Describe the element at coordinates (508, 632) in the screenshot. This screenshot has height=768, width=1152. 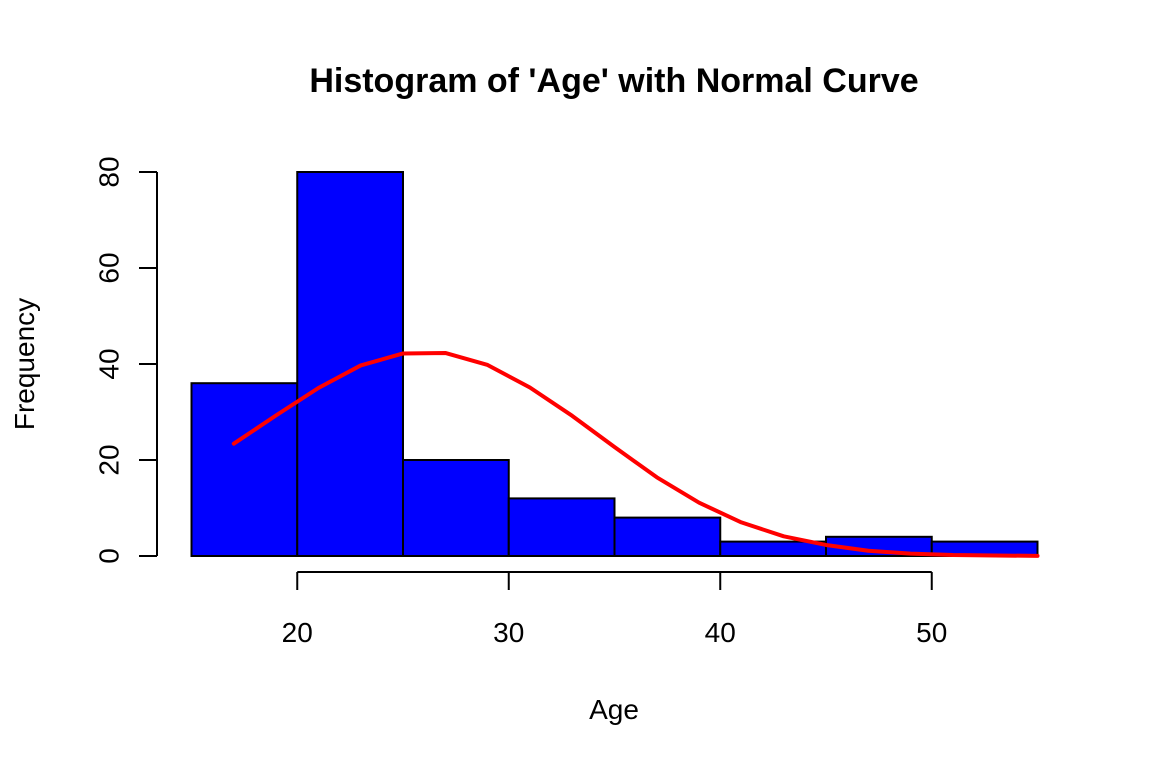
I see `x-tick-label-30: 30` at that location.